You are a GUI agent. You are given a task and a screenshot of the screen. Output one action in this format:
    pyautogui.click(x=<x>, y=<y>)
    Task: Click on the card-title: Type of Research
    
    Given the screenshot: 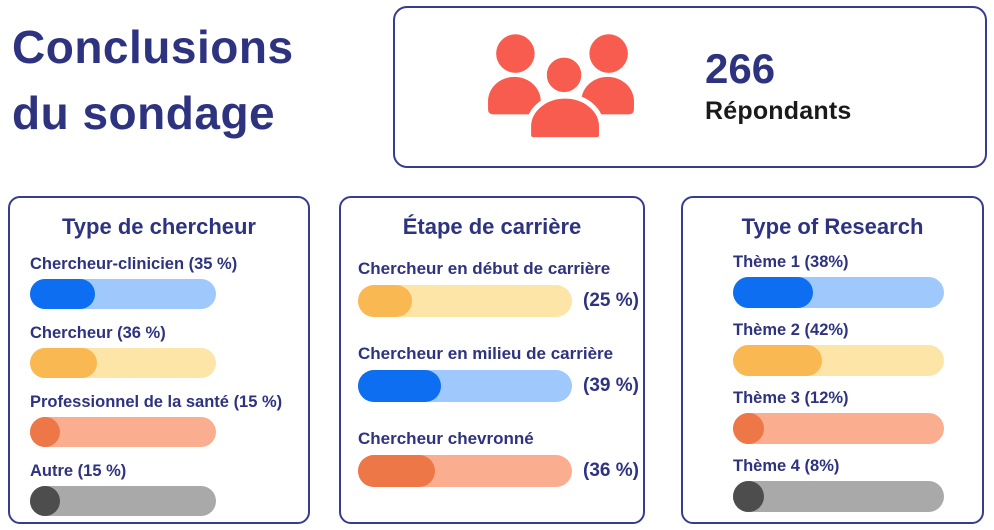 What is the action you would take?
    pyautogui.click(x=832, y=226)
    